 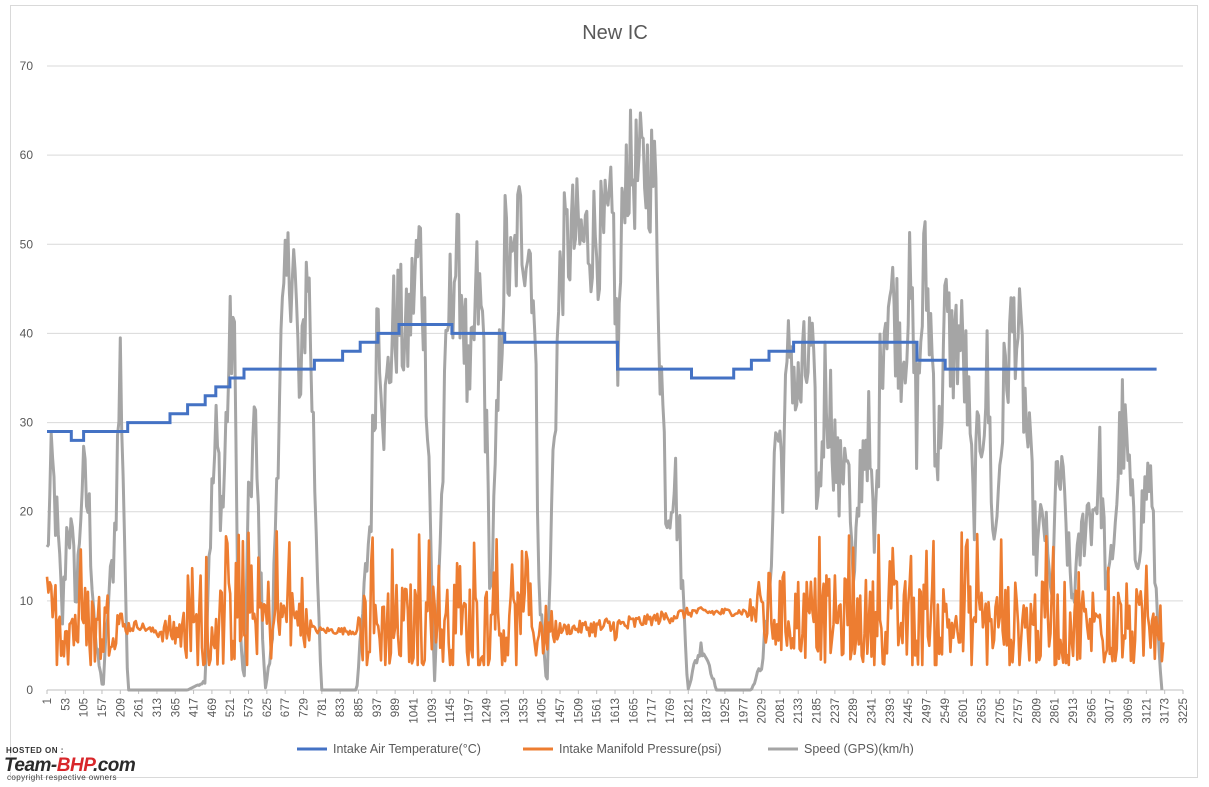 I want to click on legend-label: Speed (GPS)(km/h), so click(x=859, y=749).